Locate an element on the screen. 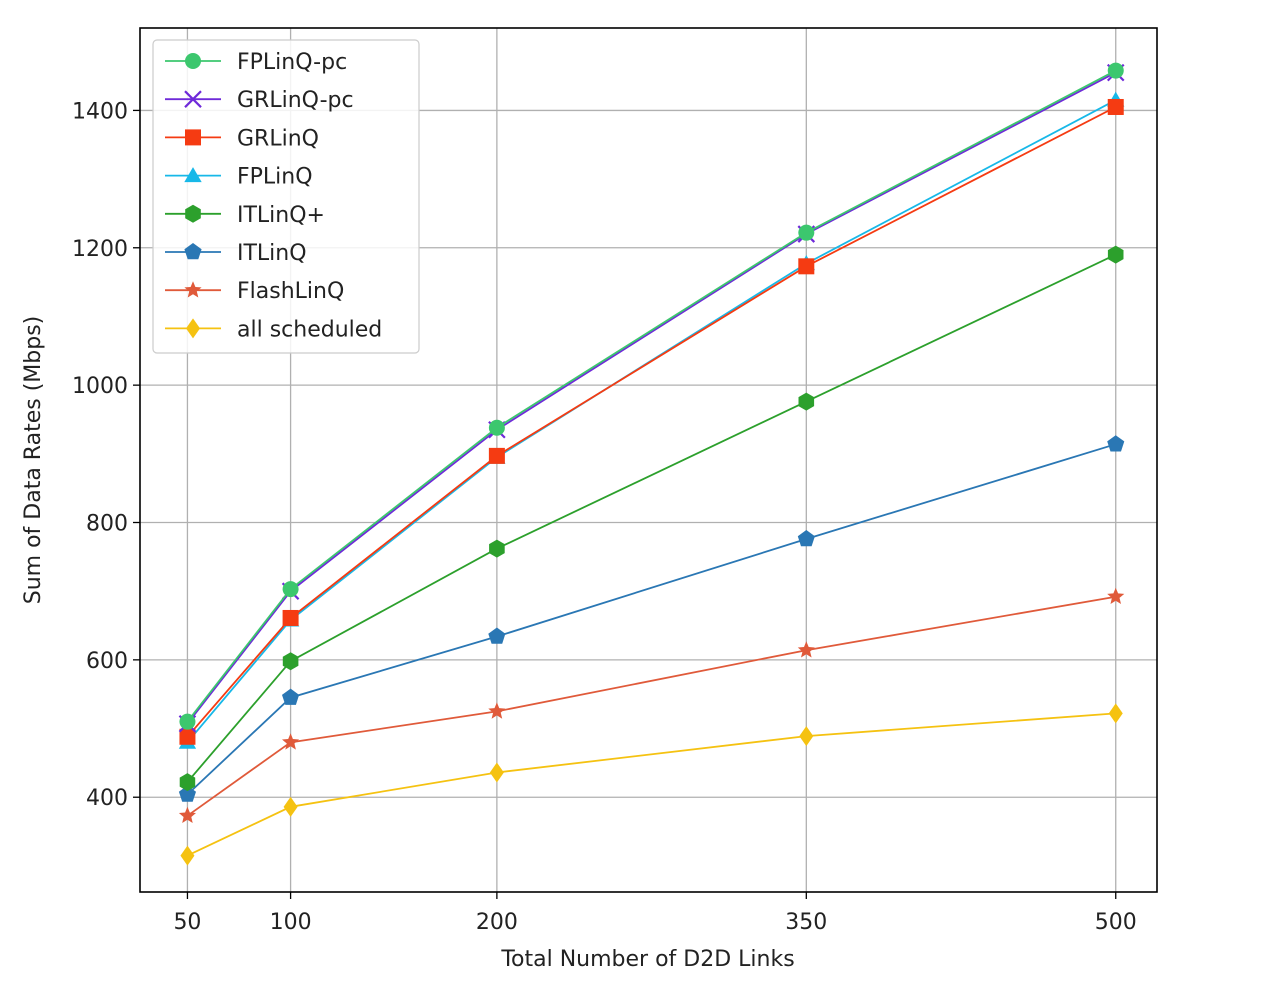  legend-item-fplinq: FPLinQ is located at coordinates (239, 177).